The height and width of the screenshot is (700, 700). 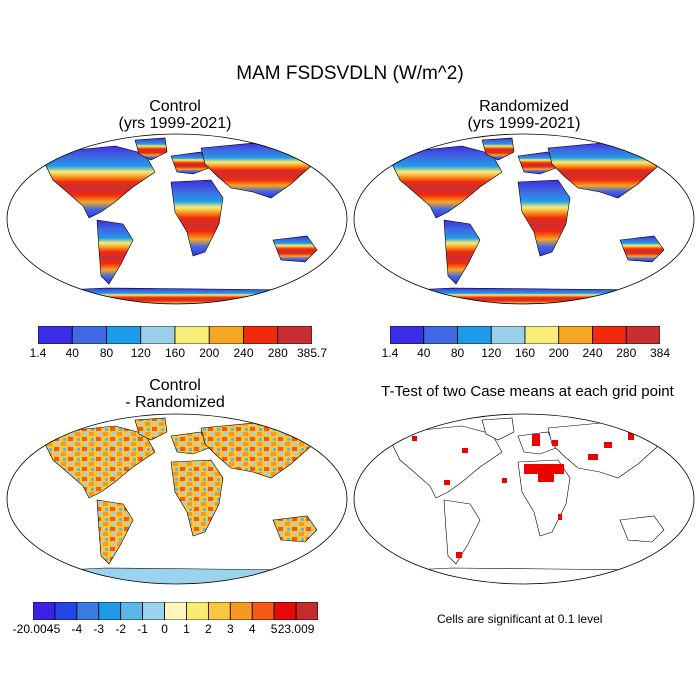 What do you see at coordinates (99, 629) in the screenshot?
I see `colorbar-tick-label: -3` at bounding box center [99, 629].